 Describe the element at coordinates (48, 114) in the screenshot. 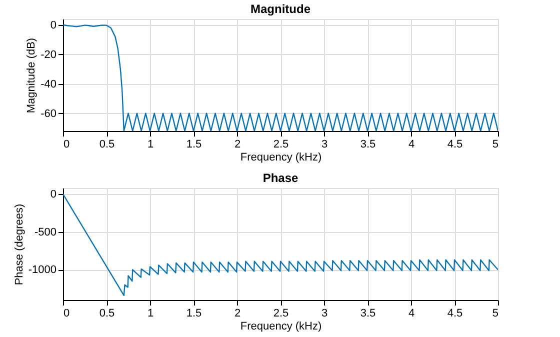

I see `y-tick-label: -60` at that location.